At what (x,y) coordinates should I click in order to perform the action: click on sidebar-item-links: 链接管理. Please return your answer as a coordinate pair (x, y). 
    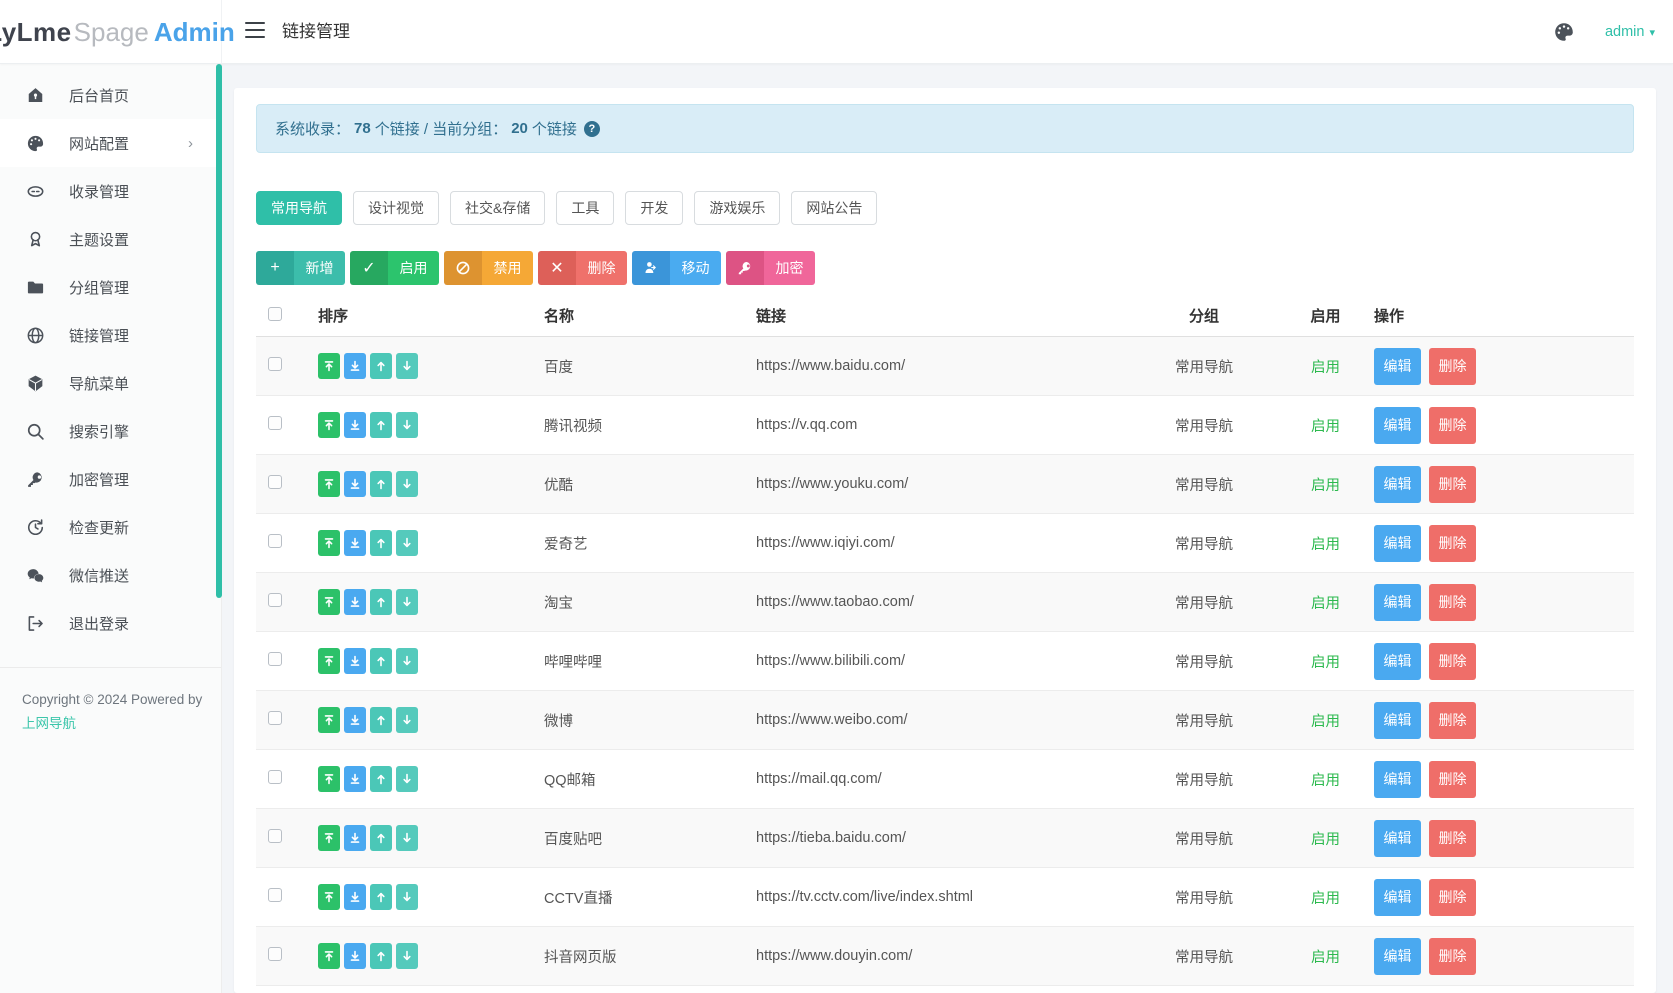
    Looking at the image, I should click on (110, 335).